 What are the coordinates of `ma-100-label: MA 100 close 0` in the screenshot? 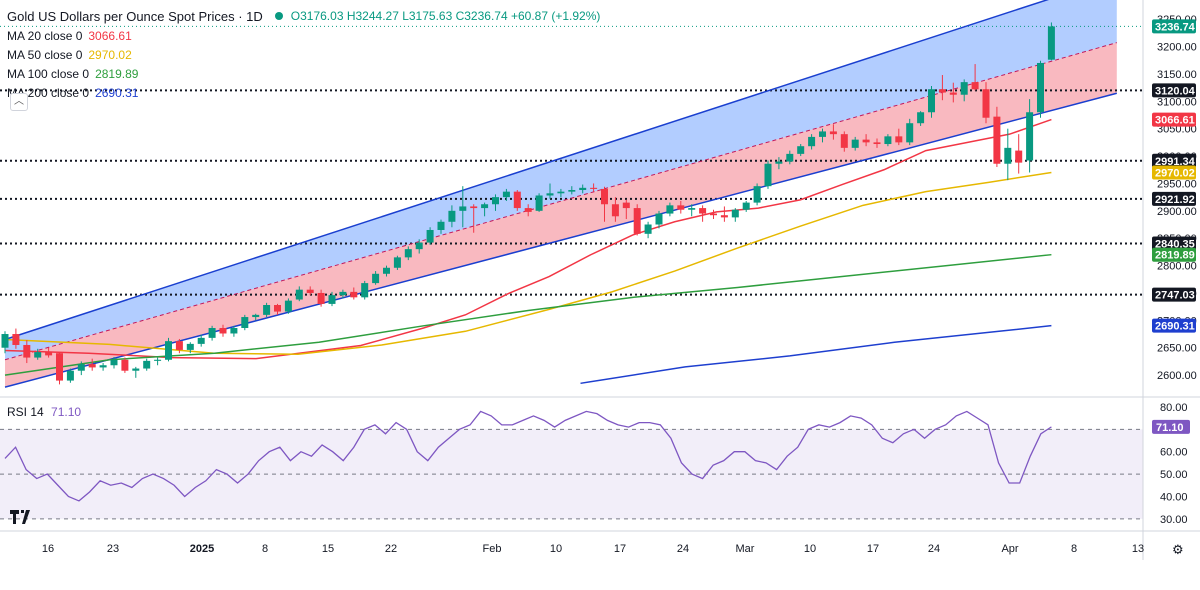 It's located at (48, 74).